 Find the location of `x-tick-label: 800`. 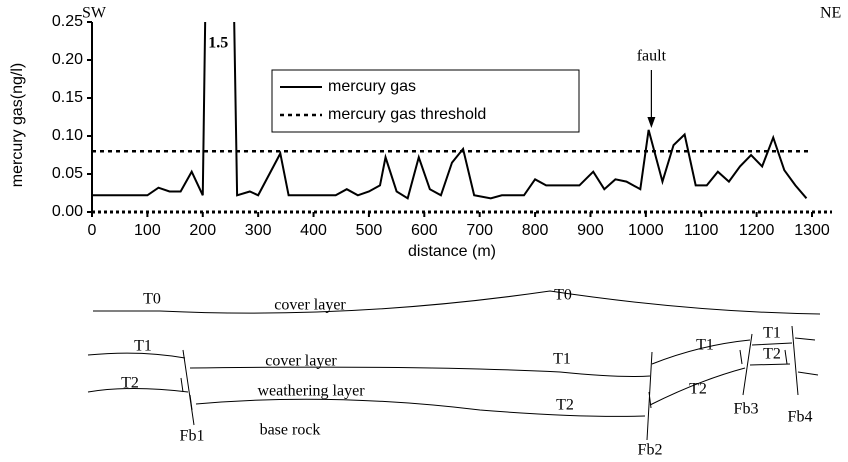

x-tick-label: 800 is located at coordinates (535, 230).